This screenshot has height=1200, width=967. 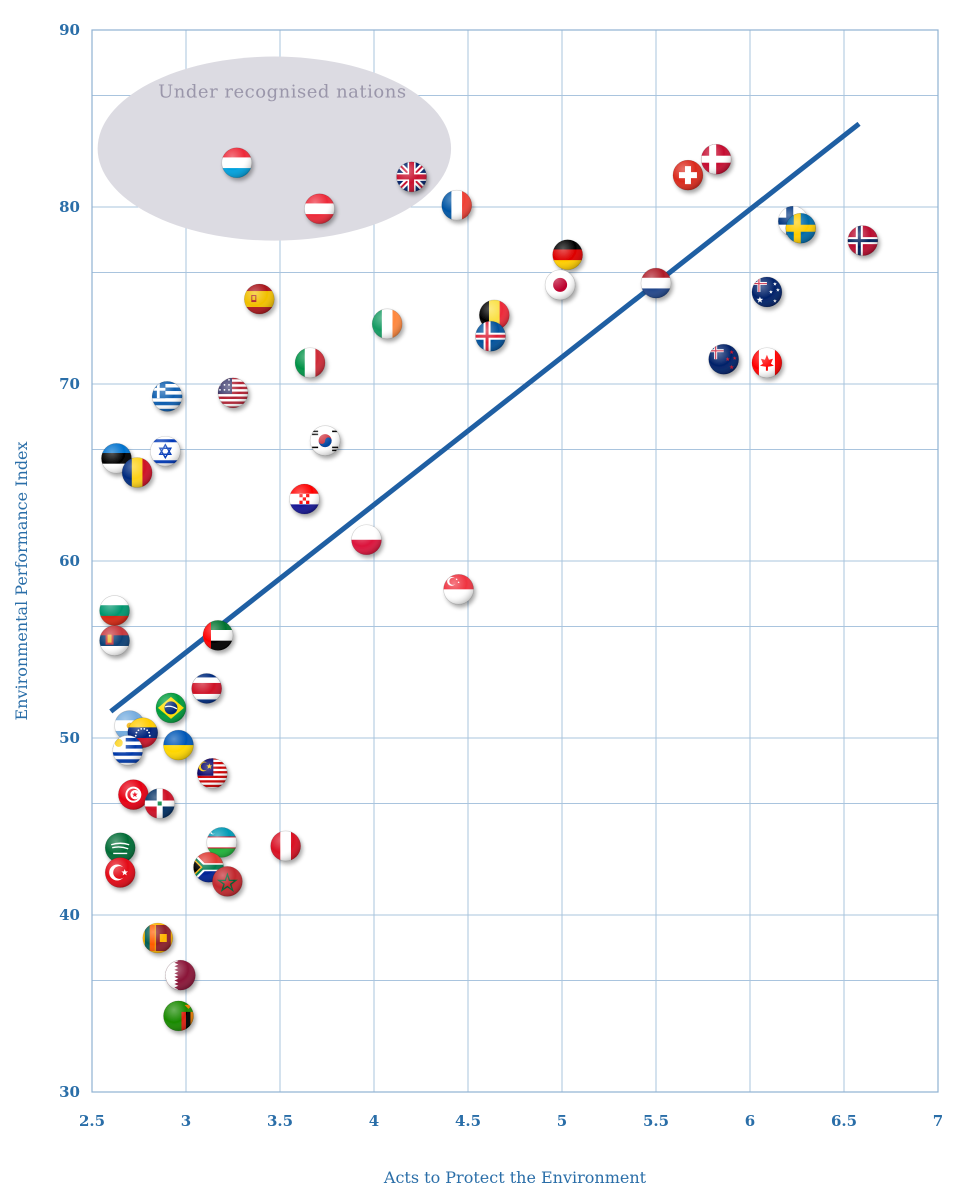 What do you see at coordinates (120, 848) in the screenshot?
I see `flag-point-saudi-arabia: Saudi Arabia` at bounding box center [120, 848].